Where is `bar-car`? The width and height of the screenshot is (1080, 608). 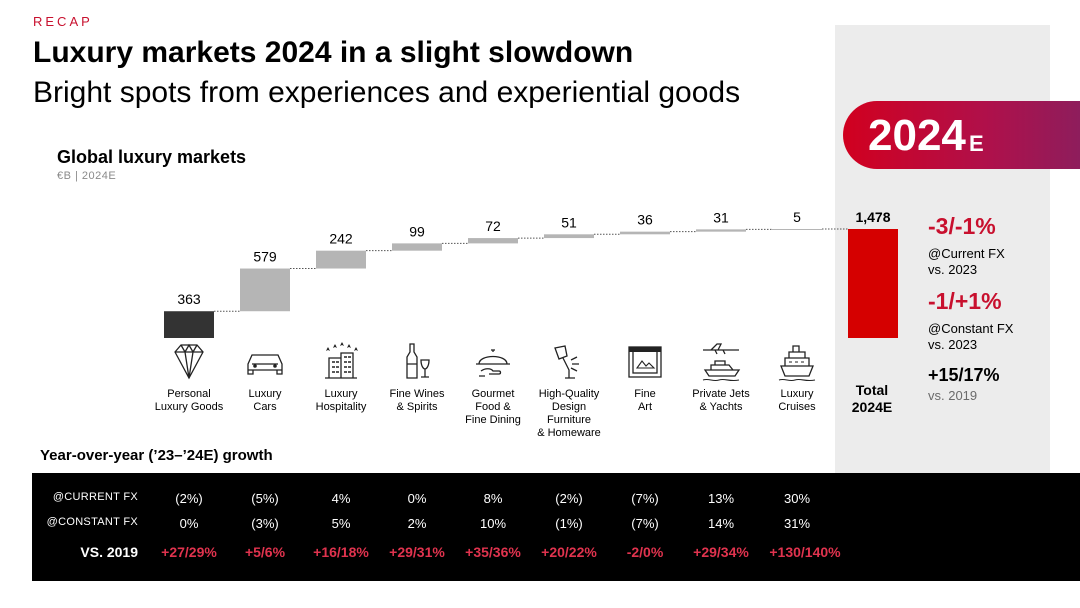 bar-car is located at coordinates (265, 290).